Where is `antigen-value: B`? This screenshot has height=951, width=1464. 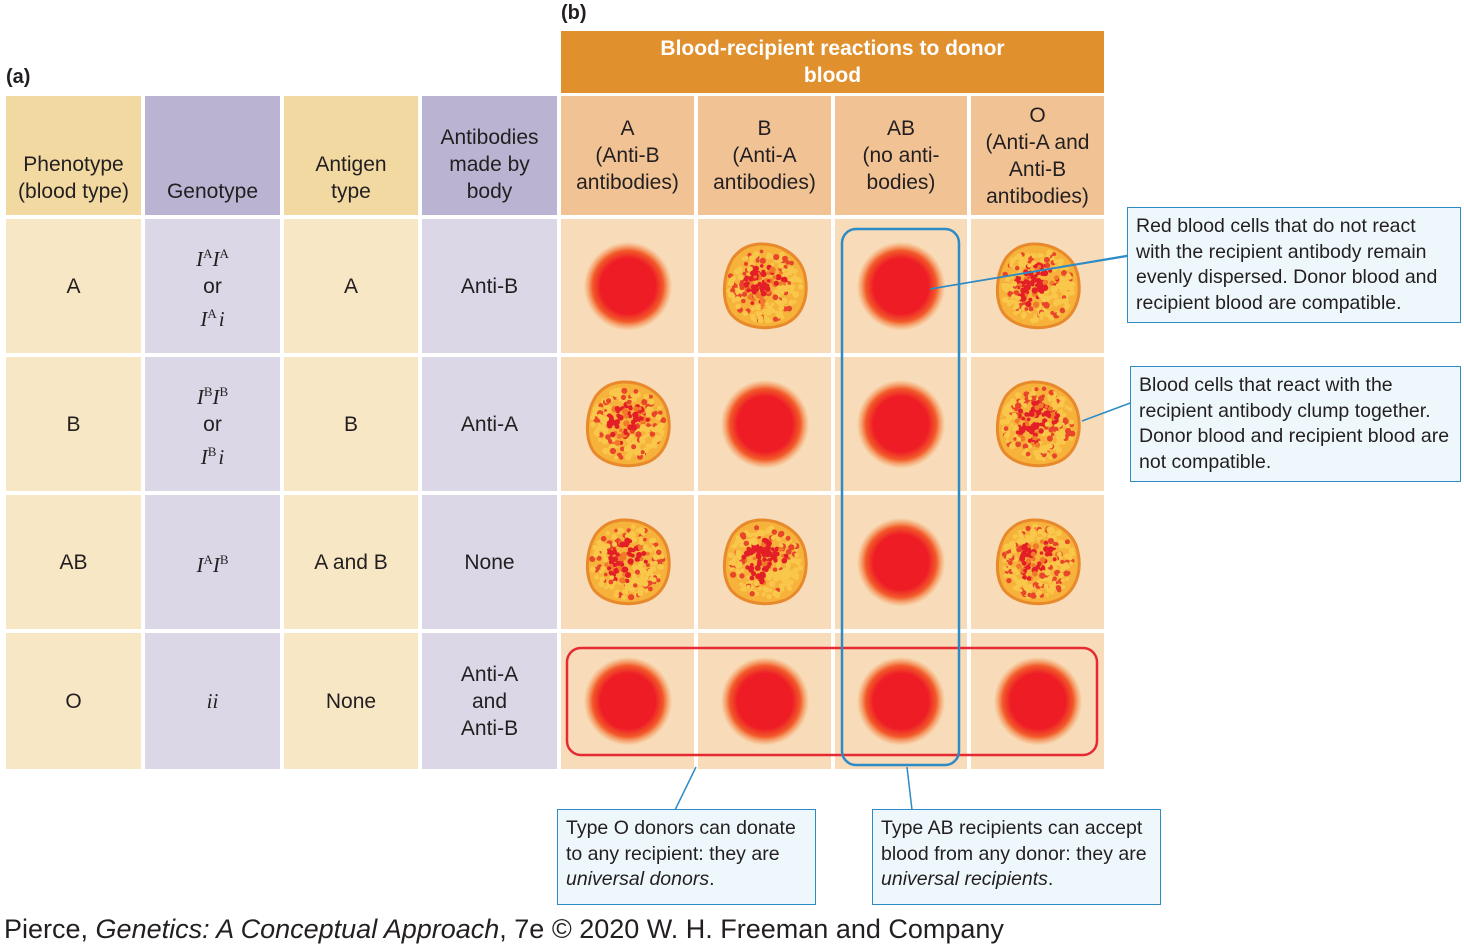
antigen-value: B is located at coordinates (350, 424).